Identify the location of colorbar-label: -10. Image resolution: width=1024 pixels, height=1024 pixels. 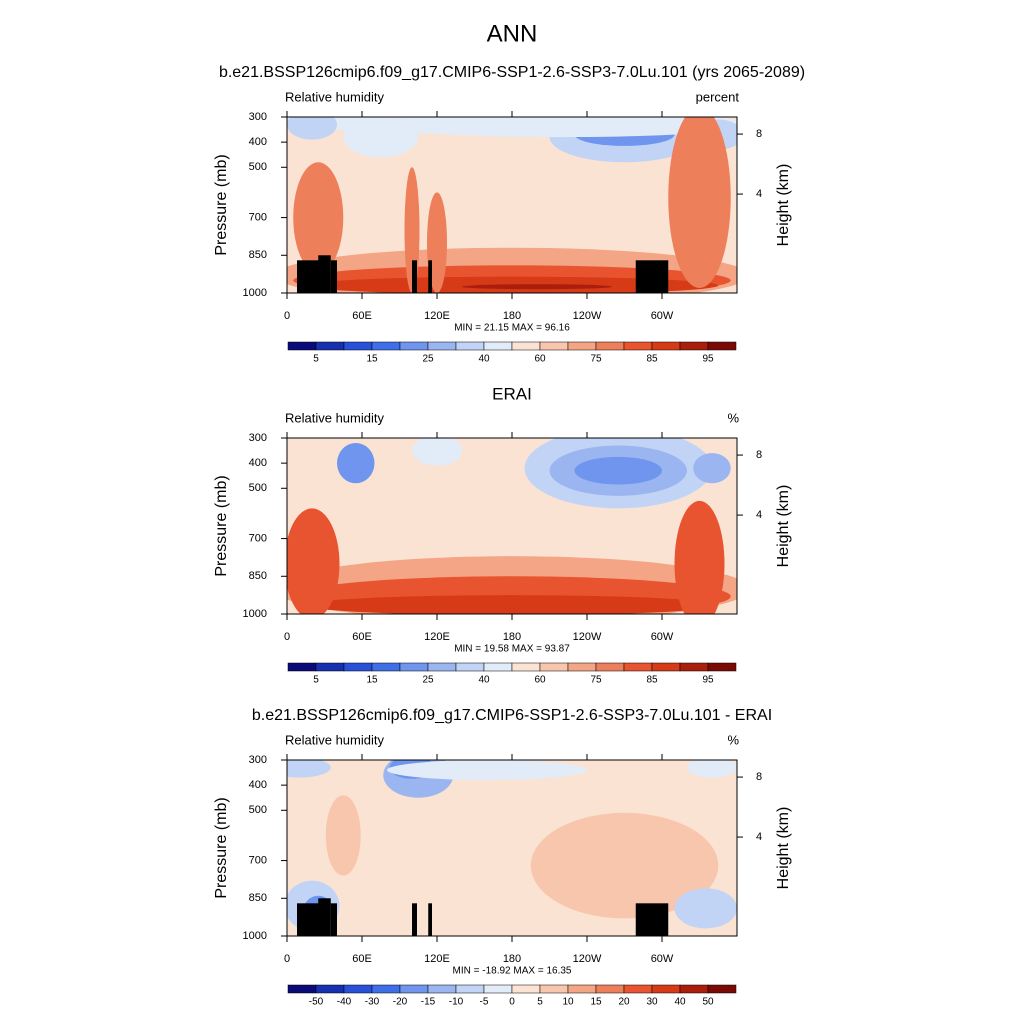
(456, 1002).